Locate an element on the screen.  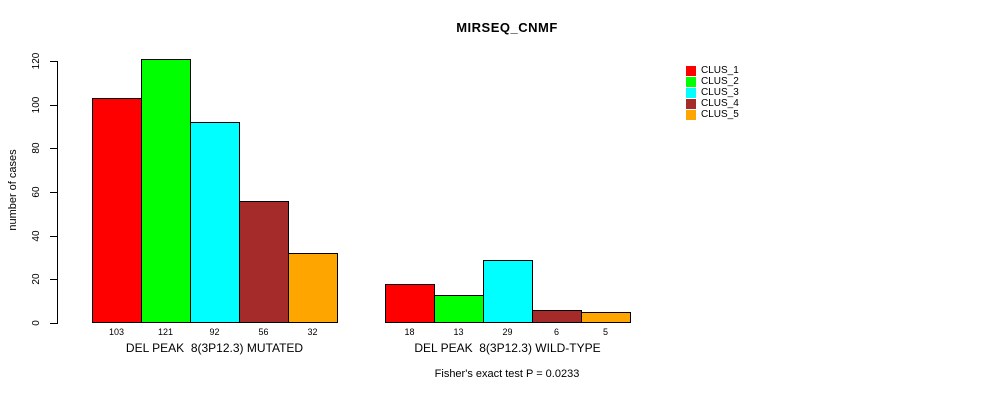
bar-clus_5-wild-type is located at coordinates (606, 317).